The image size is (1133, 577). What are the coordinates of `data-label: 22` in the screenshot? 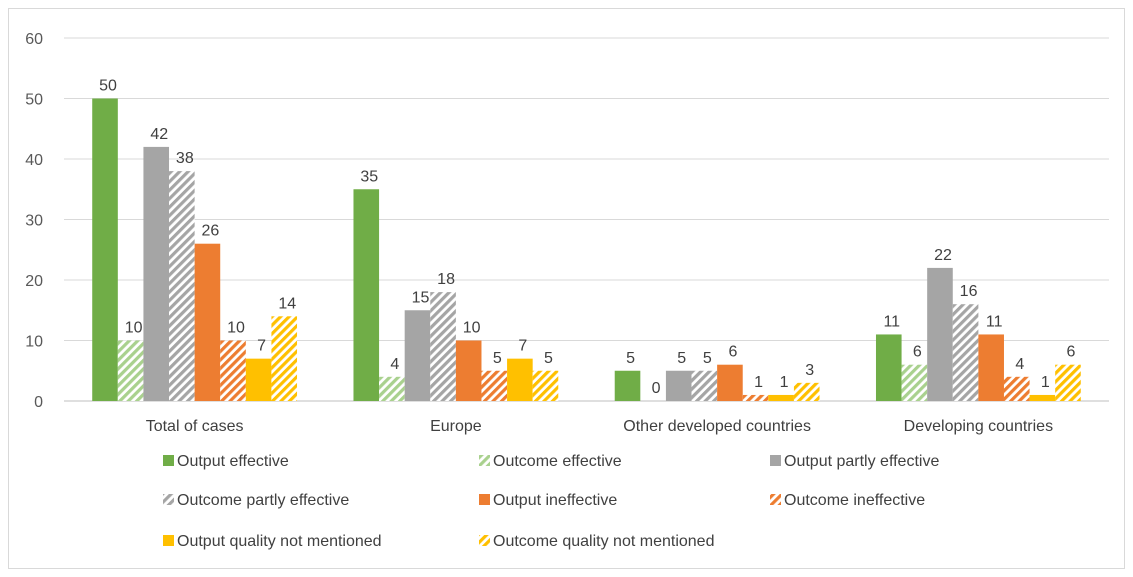 It's located at (943, 255).